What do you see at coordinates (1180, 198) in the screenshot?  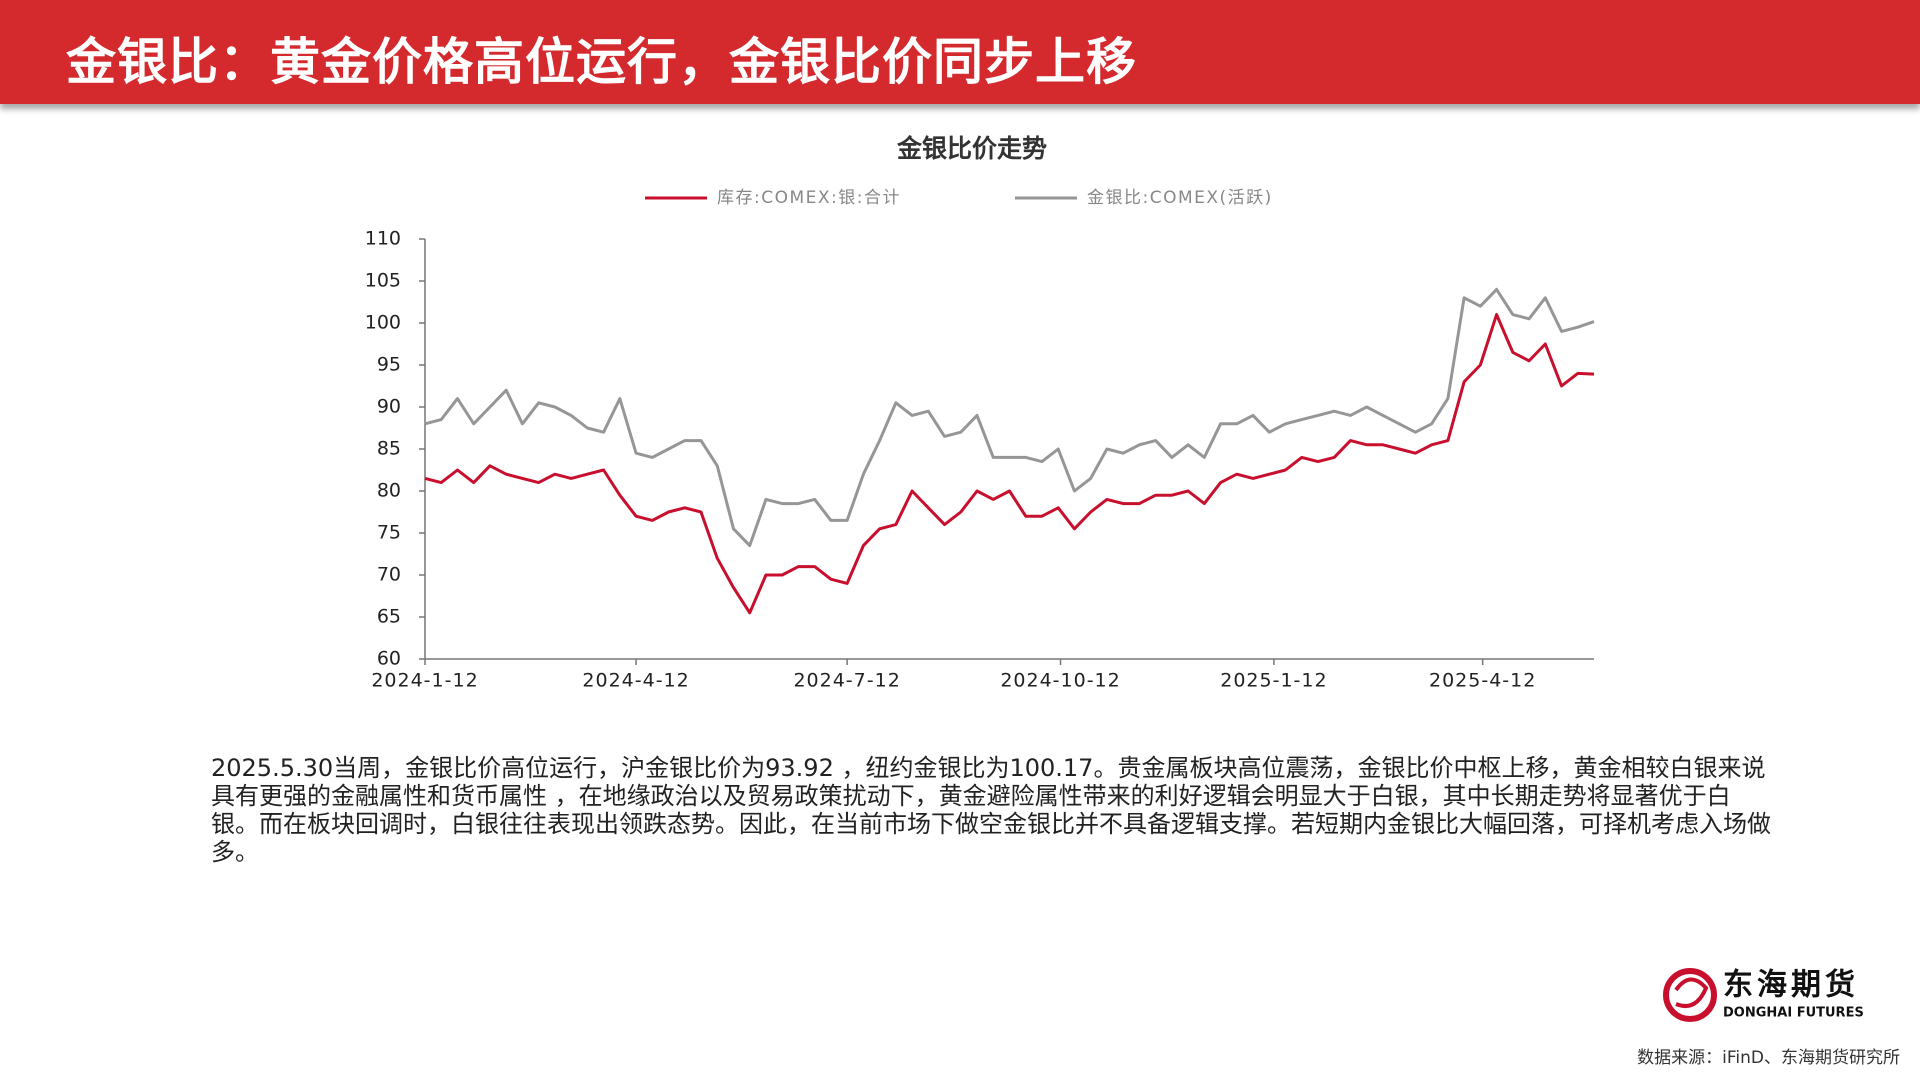 I see `legend-label: 金银比:COMEX(活跃)` at bounding box center [1180, 198].